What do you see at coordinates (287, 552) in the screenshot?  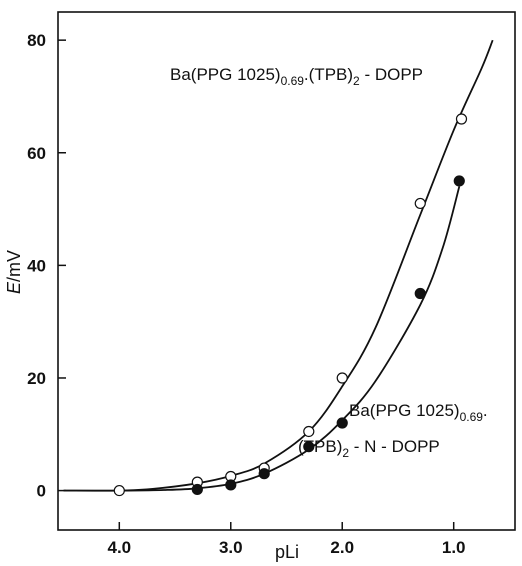 I see `x-axis-title: pLi` at bounding box center [287, 552].